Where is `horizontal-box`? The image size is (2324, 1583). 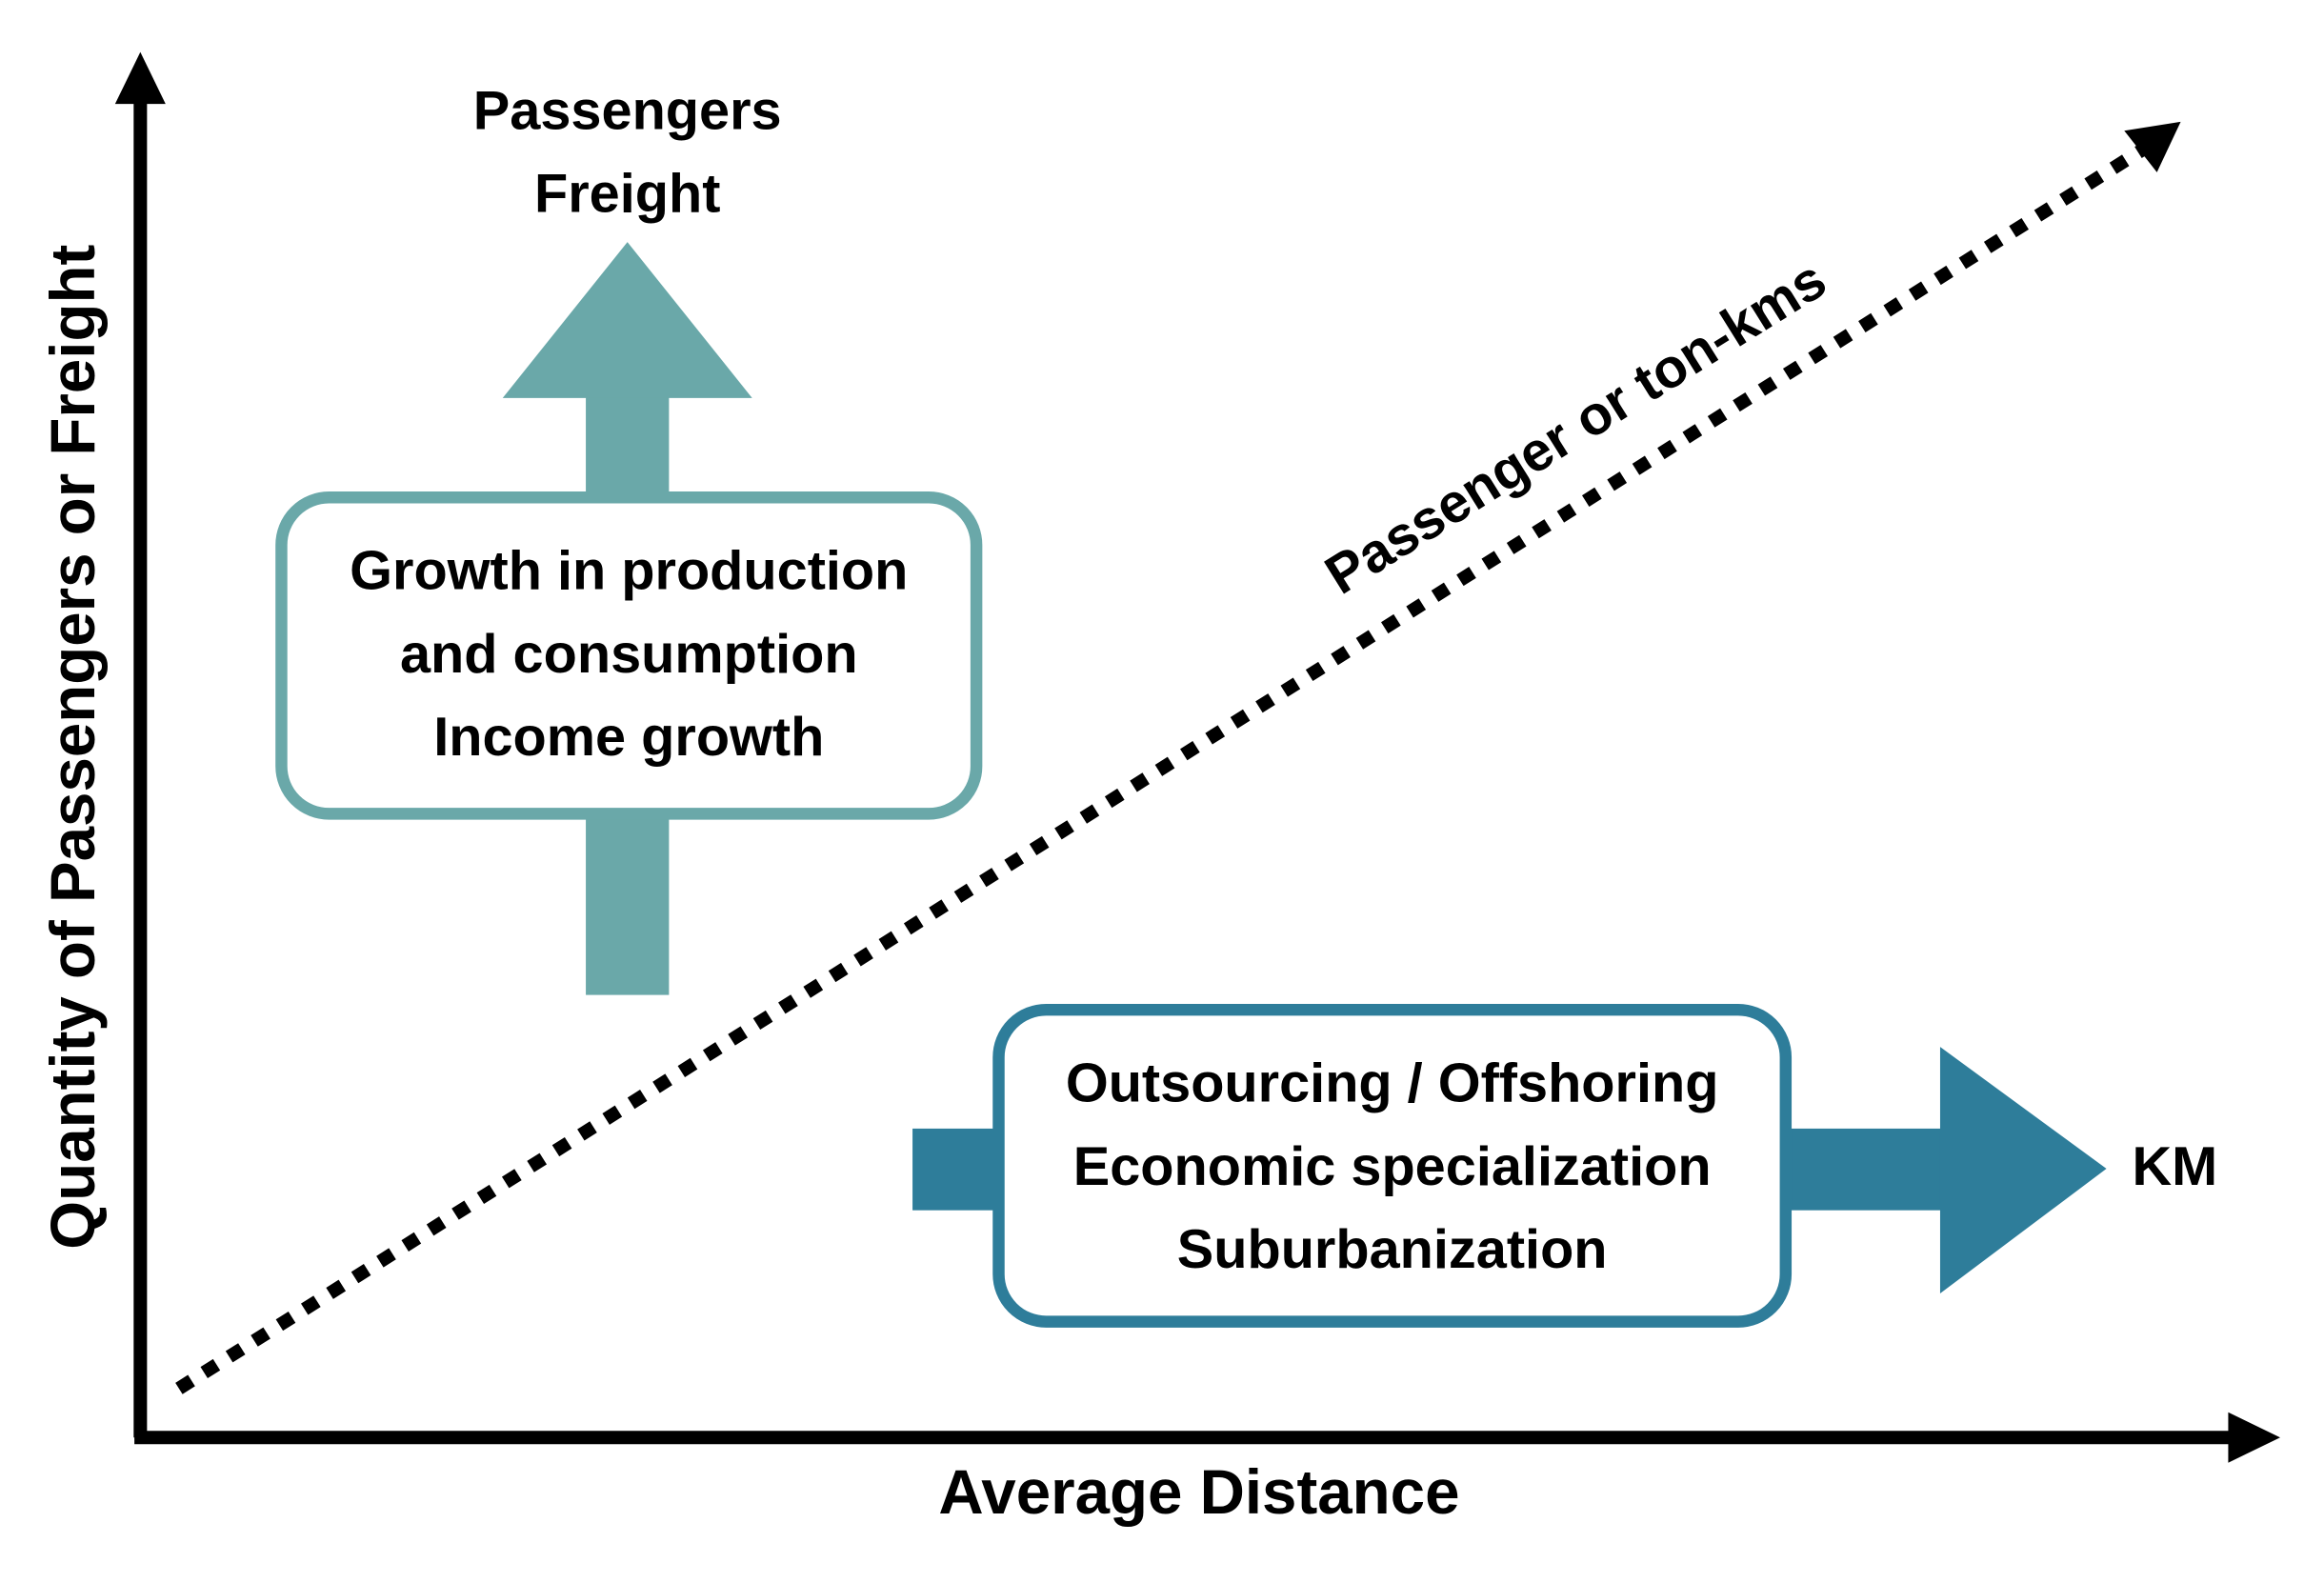 horizontal-box is located at coordinates (1393, 1165).